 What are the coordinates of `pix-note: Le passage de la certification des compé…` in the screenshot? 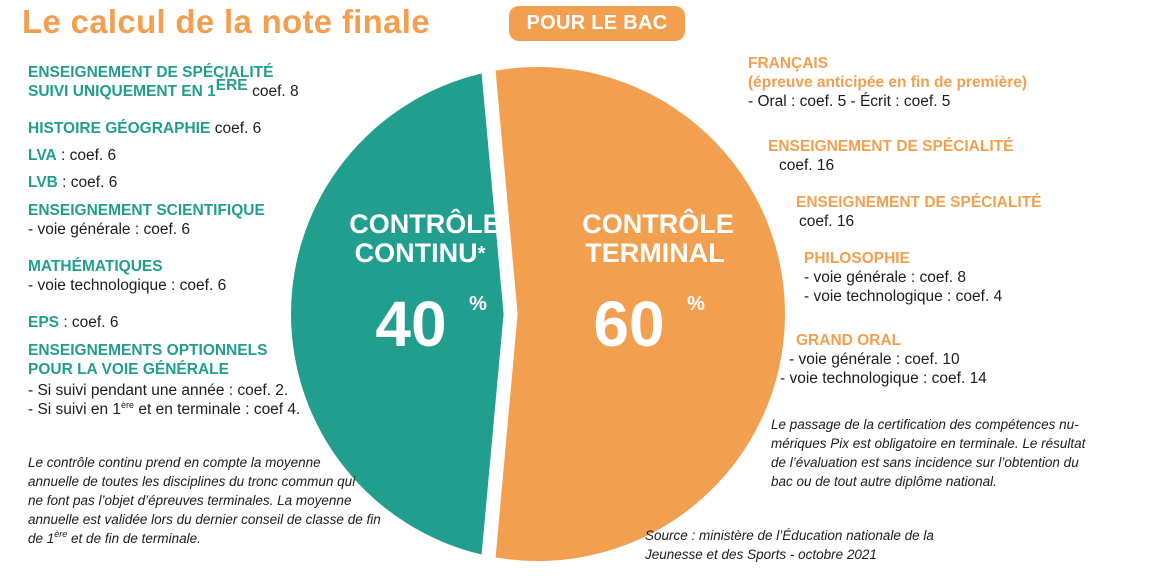 It's located at (928, 453).